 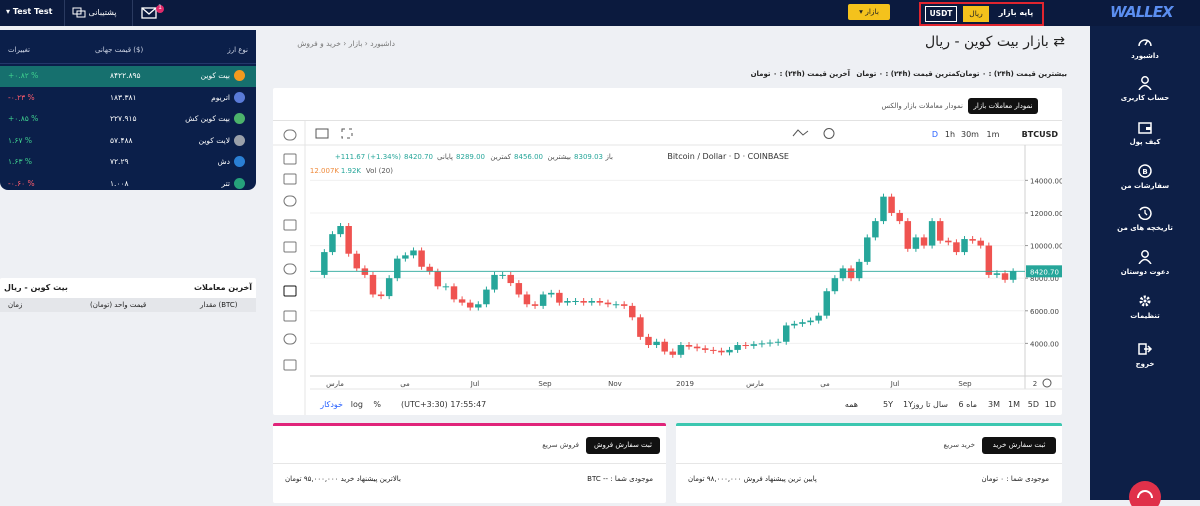 What do you see at coordinates (331, 404) in the screenshot?
I see `scale-option: خودکار` at bounding box center [331, 404].